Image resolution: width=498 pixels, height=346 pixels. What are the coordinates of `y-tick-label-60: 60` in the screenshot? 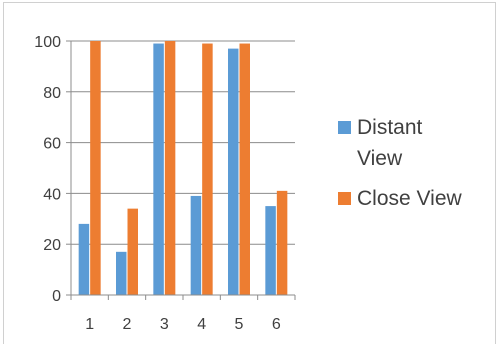 It's located at (52, 144).